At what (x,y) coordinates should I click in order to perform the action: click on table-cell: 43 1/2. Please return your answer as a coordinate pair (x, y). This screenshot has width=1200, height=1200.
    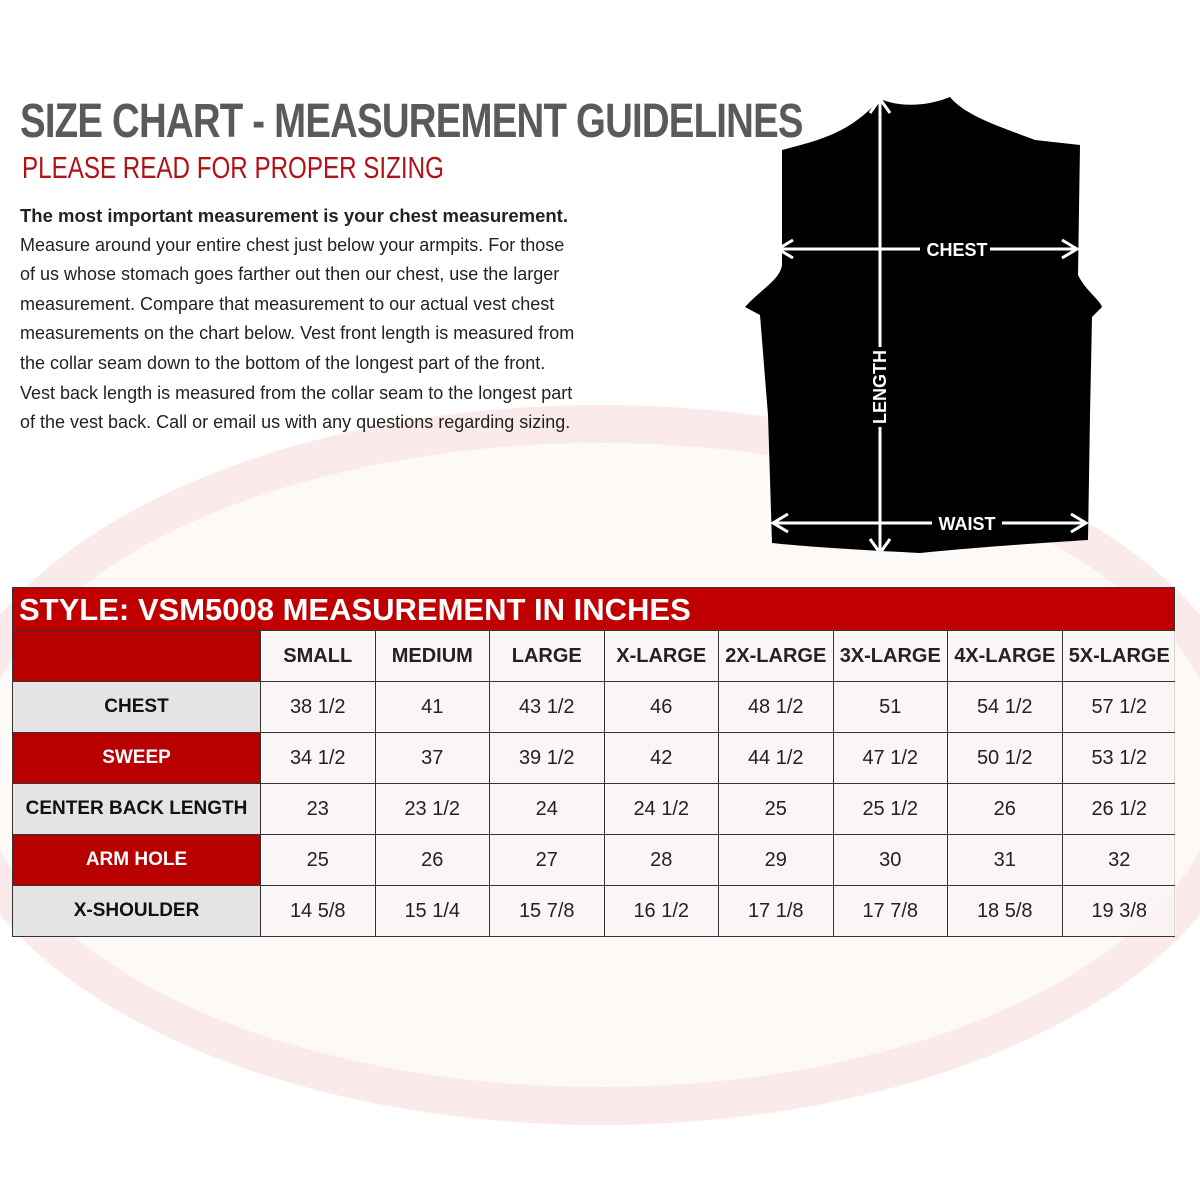
    Looking at the image, I should click on (546, 707).